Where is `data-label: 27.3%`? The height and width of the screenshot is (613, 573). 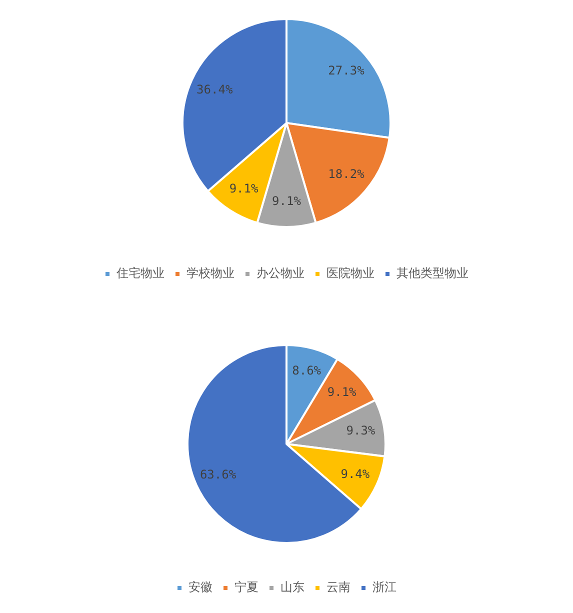
data-label: 27.3% is located at coordinates (347, 70).